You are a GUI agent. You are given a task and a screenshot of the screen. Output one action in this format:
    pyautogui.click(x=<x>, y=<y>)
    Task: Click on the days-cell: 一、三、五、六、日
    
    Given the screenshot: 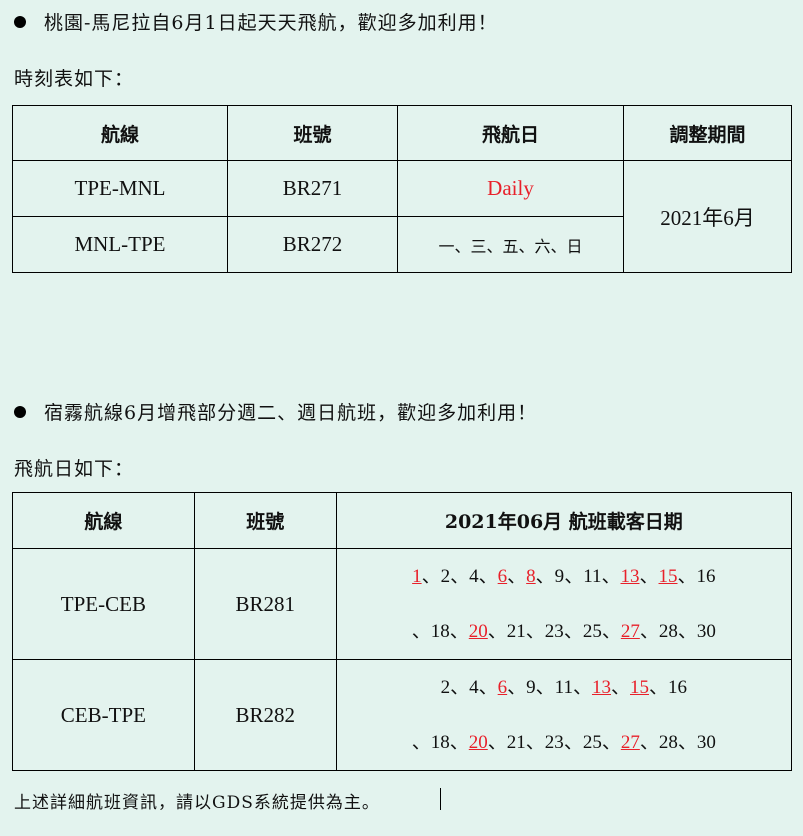 What is the action you would take?
    pyautogui.click(x=510, y=244)
    